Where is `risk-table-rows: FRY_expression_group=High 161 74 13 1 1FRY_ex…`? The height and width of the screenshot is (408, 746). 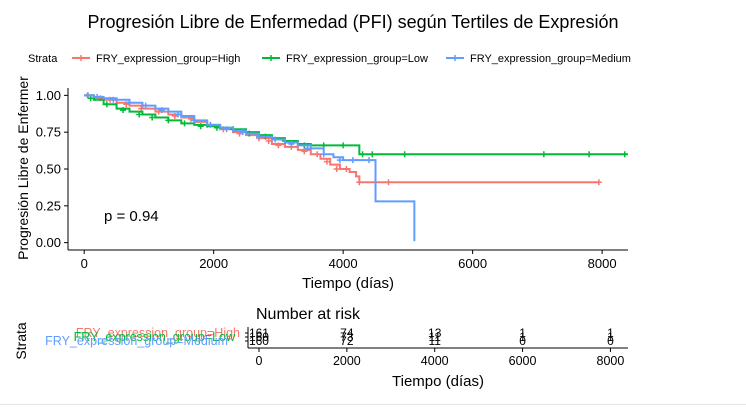
risk-table-rows: FRY_expression_group=High 161 74 13 1 1FRY_ex… is located at coordinates (329, 337).